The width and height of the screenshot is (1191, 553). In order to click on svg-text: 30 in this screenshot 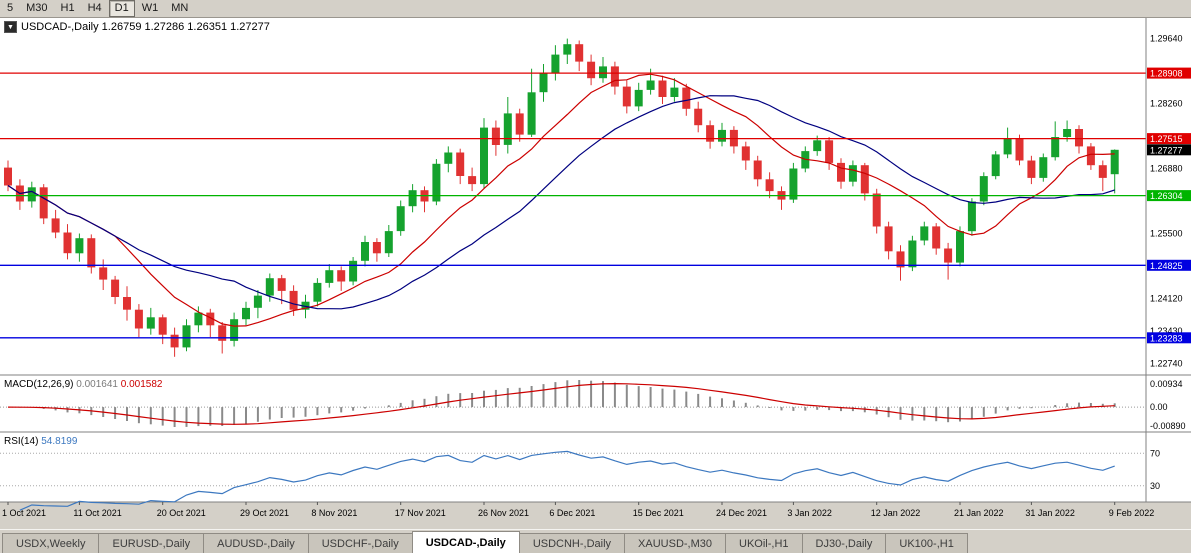, I will do `click(1155, 486)`.